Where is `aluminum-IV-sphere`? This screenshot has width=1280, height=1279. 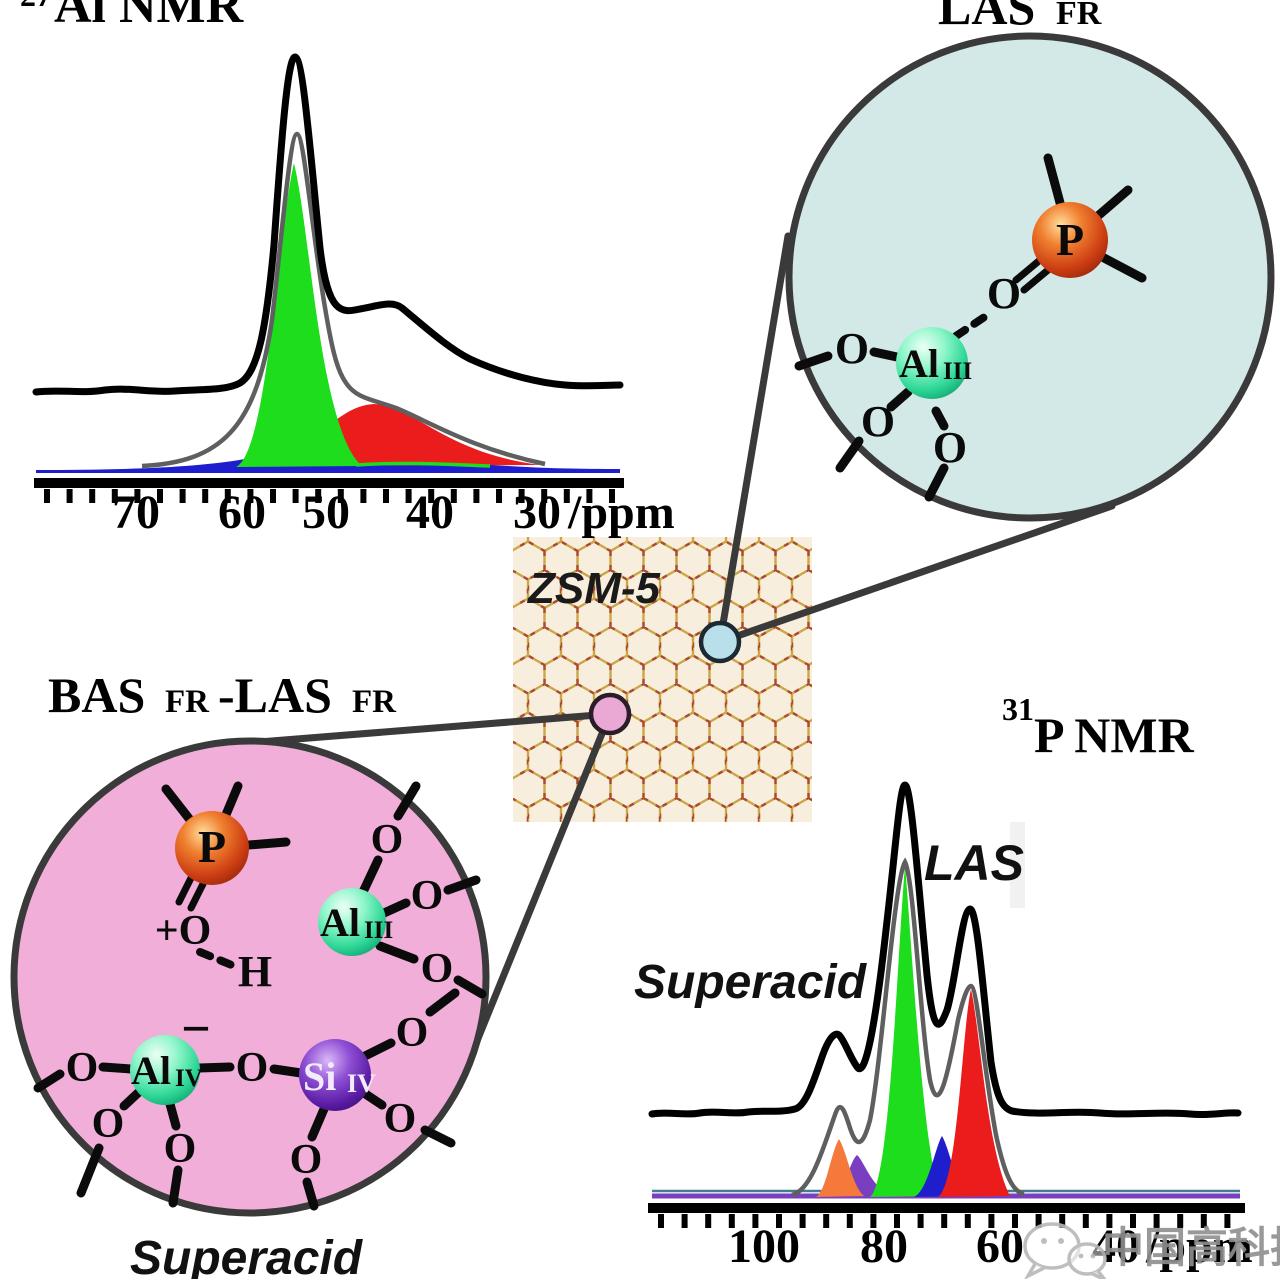 aluminum-IV-sphere is located at coordinates (165, 1070).